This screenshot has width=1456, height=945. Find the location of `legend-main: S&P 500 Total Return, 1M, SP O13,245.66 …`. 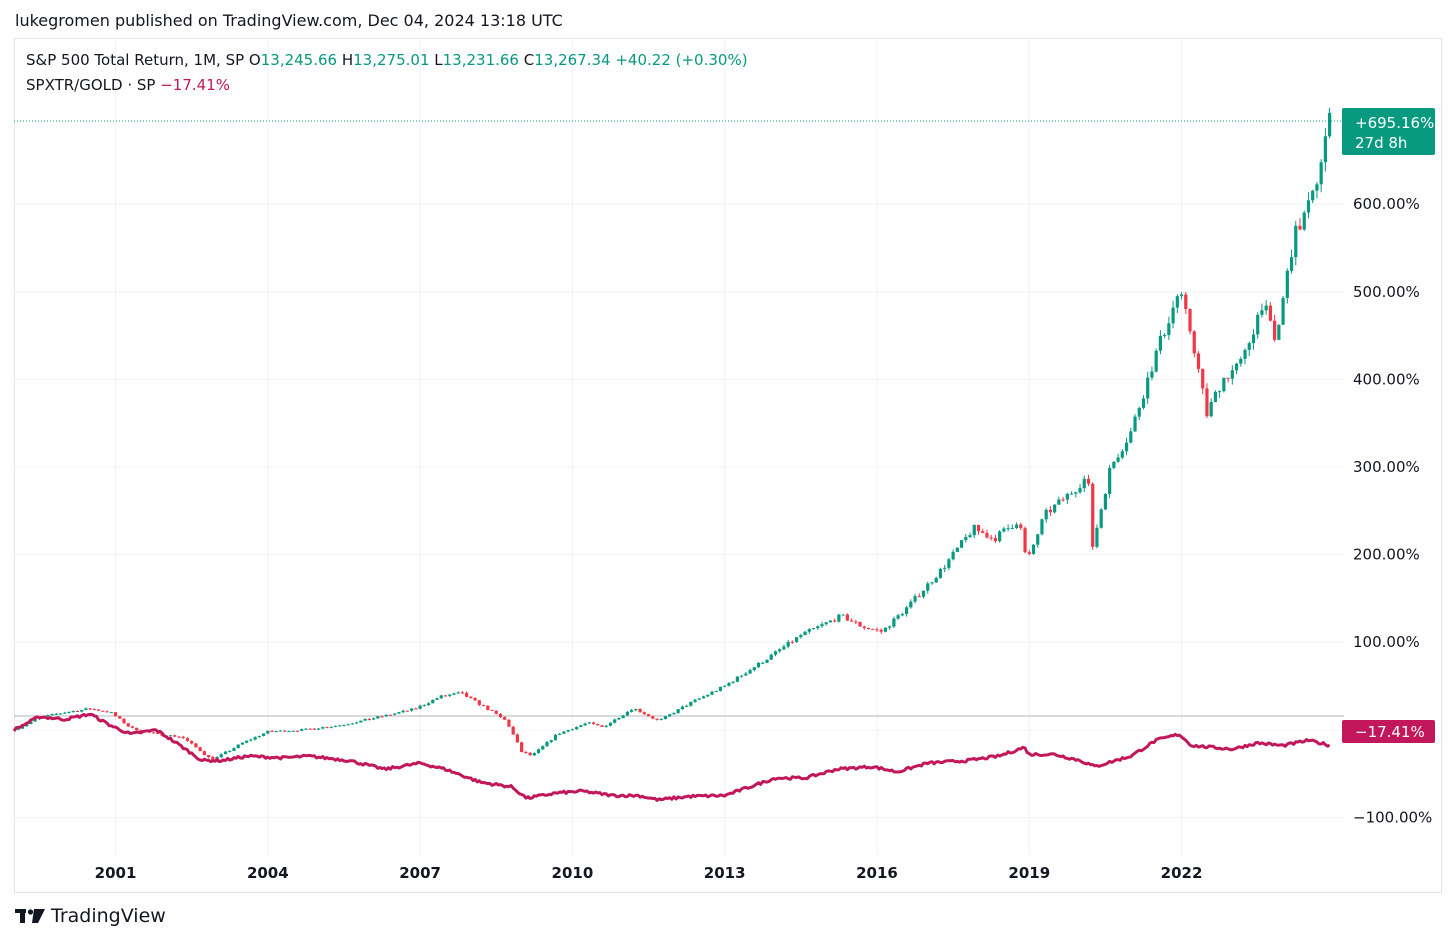

legend-main: S&P 500 Total Return, 1M, SP O13,245.66 … is located at coordinates (387, 60).